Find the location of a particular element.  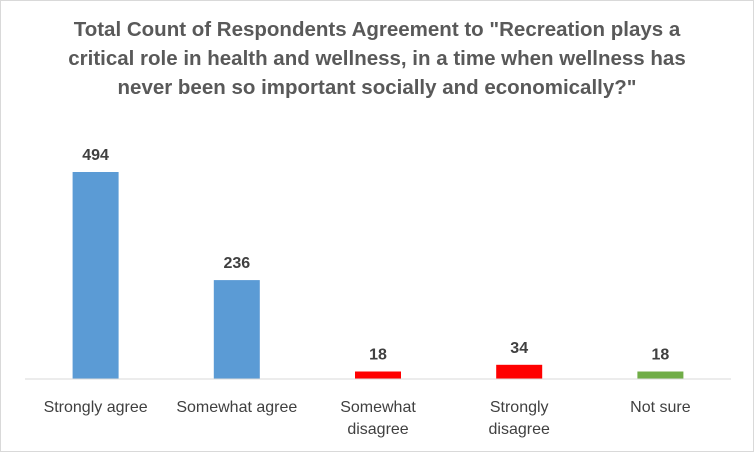

data-label-5: 18 is located at coordinates (661, 355).